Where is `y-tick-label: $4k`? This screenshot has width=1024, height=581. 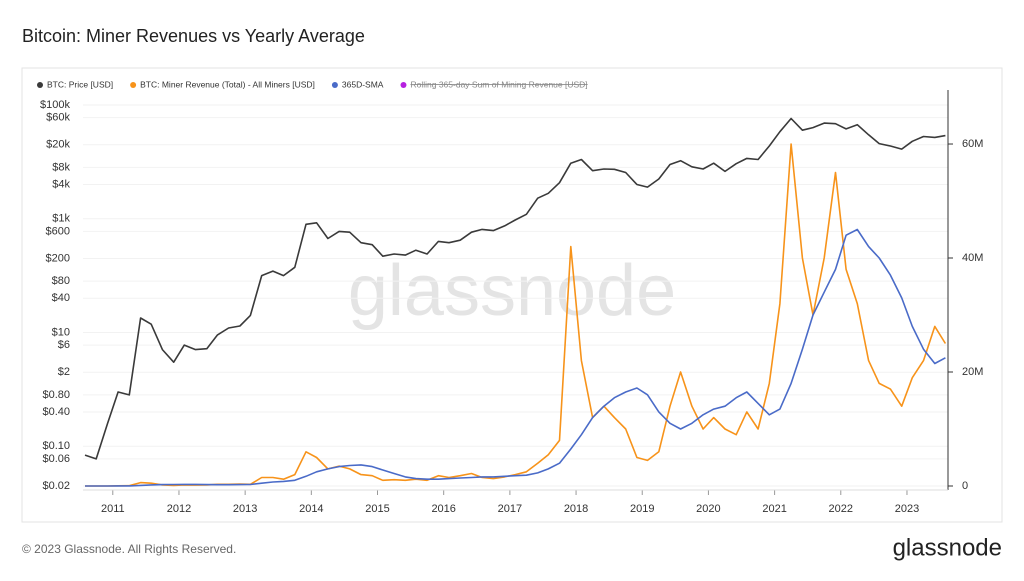
y-tick-label: $4k is located at coordinates (61, 184).